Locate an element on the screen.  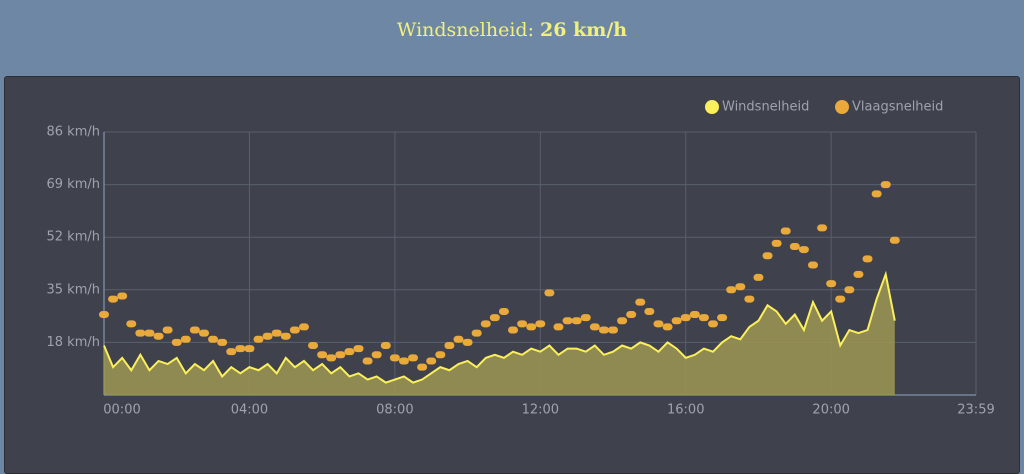
x-tick-label: 23:59 is located at coordinates (975, 410).